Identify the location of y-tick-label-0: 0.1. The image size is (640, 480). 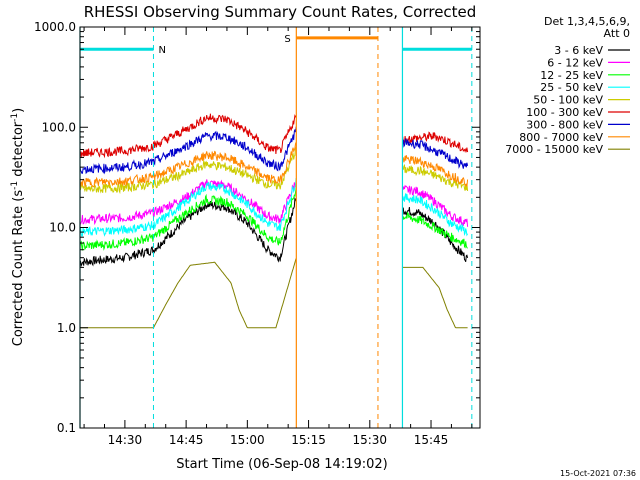
(66, 428).